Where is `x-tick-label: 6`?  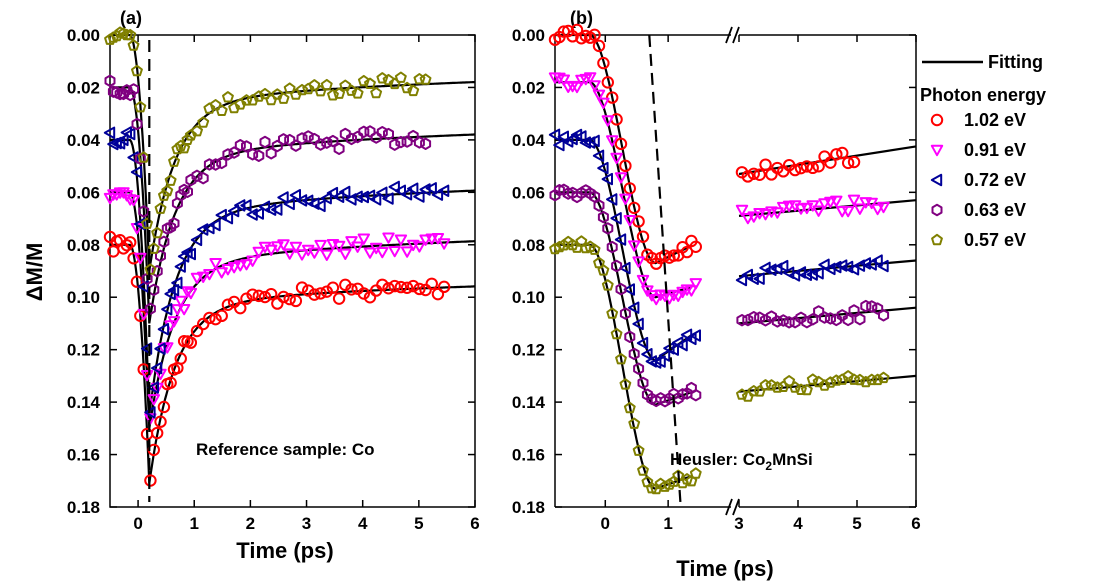 x-tick-label: 6 is located at coordinates (474, 523).